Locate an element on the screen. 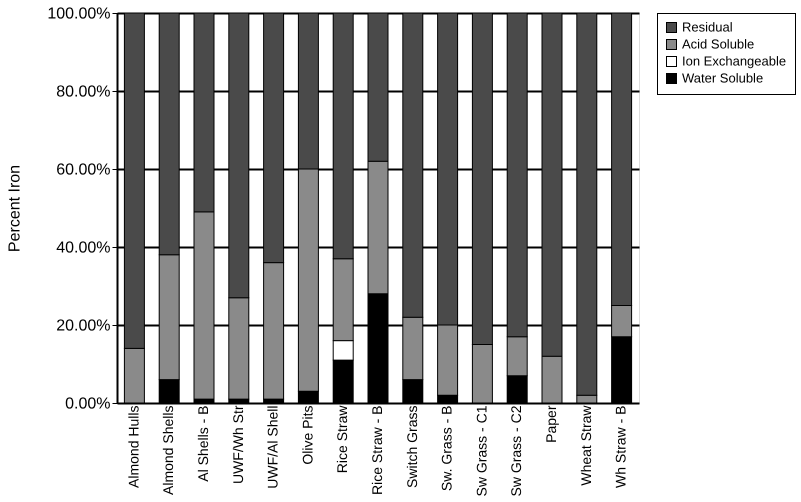 The image size is (801, 502). x-tick-label: Switch Grass is located at coordinates (412, 447).